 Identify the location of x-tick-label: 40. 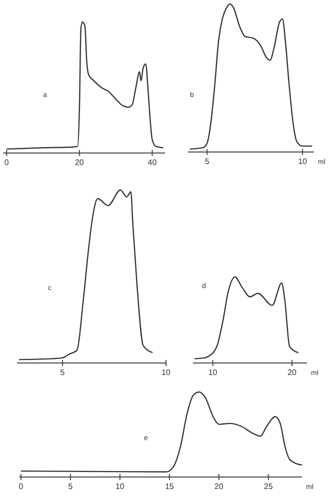
(153, 162).